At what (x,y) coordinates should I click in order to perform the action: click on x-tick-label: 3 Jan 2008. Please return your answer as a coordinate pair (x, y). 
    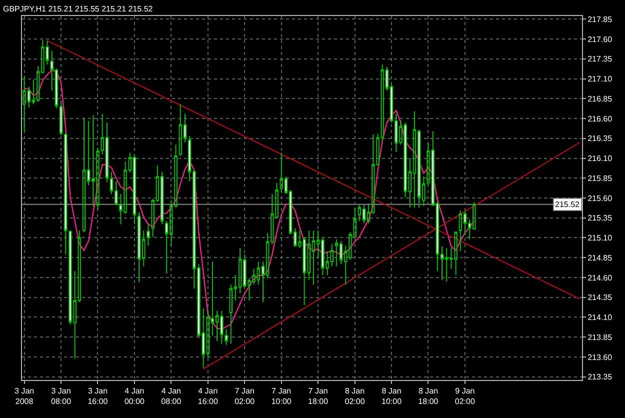
    Looking at the image, I should click on (24, 396).